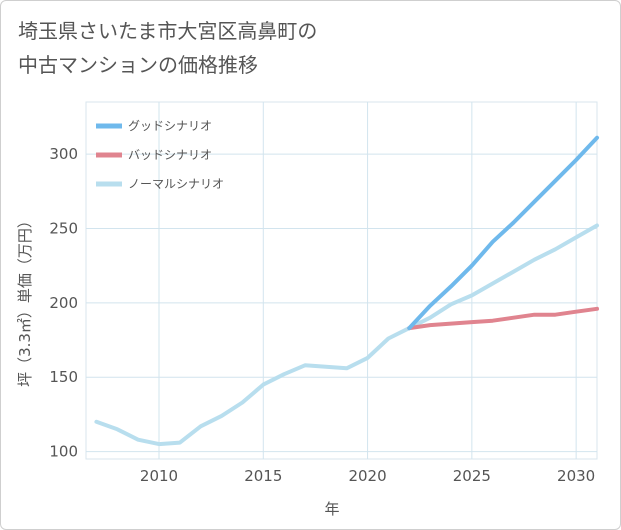  I want to click on x-tick-label: 2010, so click(159, 476).